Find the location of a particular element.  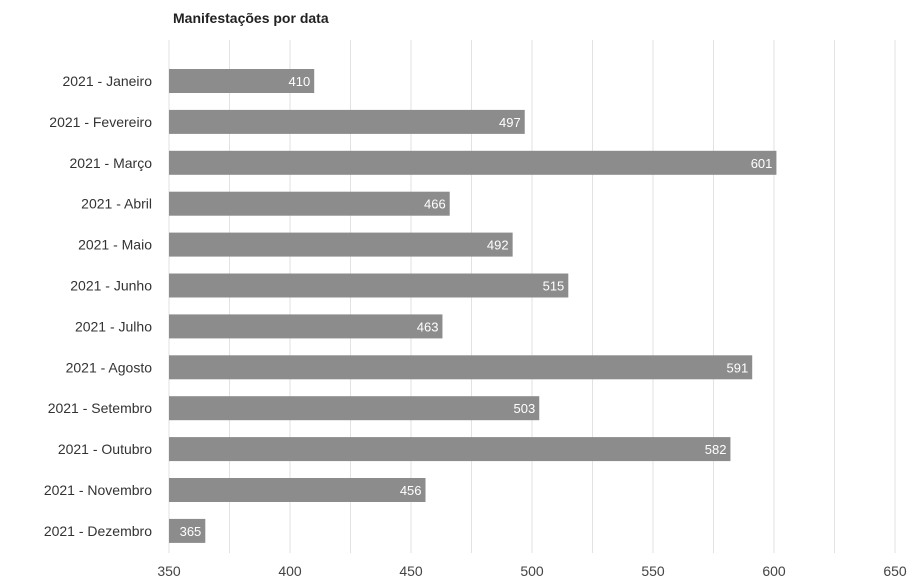

bar-value-label: 515 is located at coordinates (554, 286).